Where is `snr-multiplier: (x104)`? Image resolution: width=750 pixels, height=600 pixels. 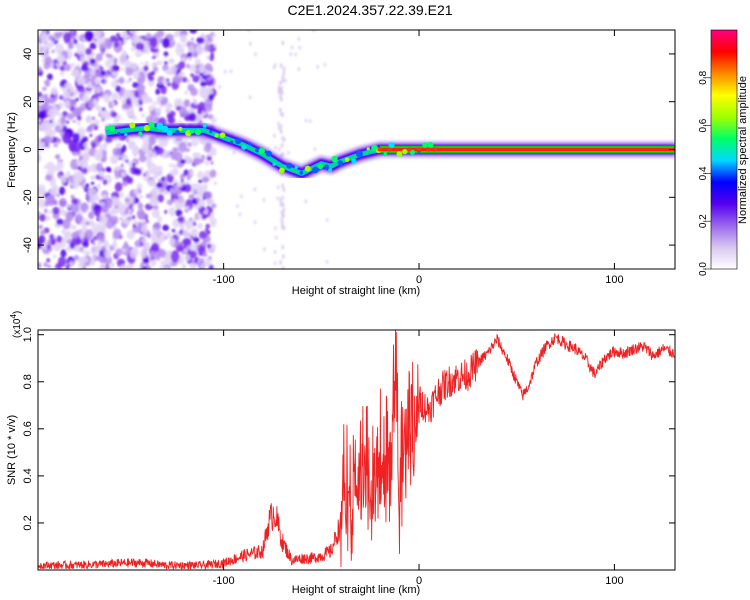
snr-multiplier: (x104) is located at coordinates (16, 324).